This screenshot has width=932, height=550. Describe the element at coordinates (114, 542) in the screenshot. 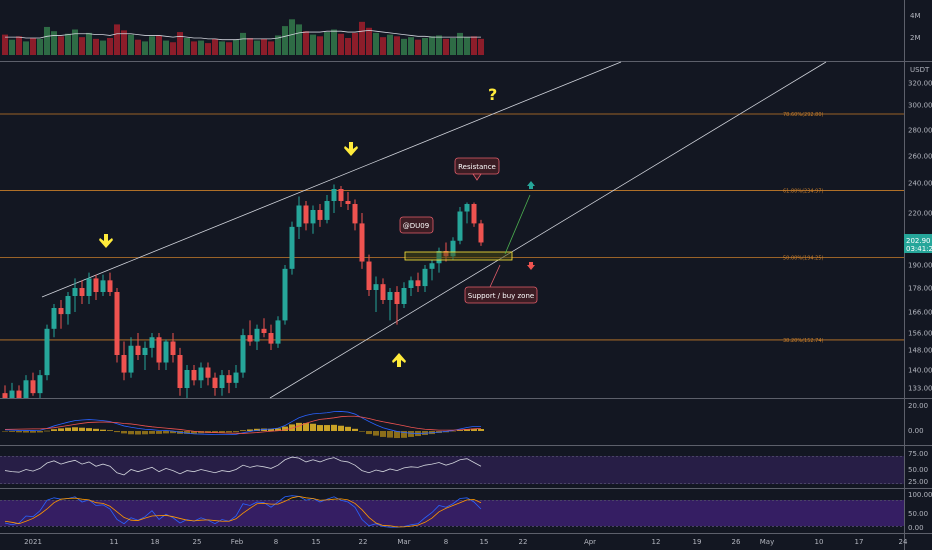

I see `time-tick-label: 11` at that location.